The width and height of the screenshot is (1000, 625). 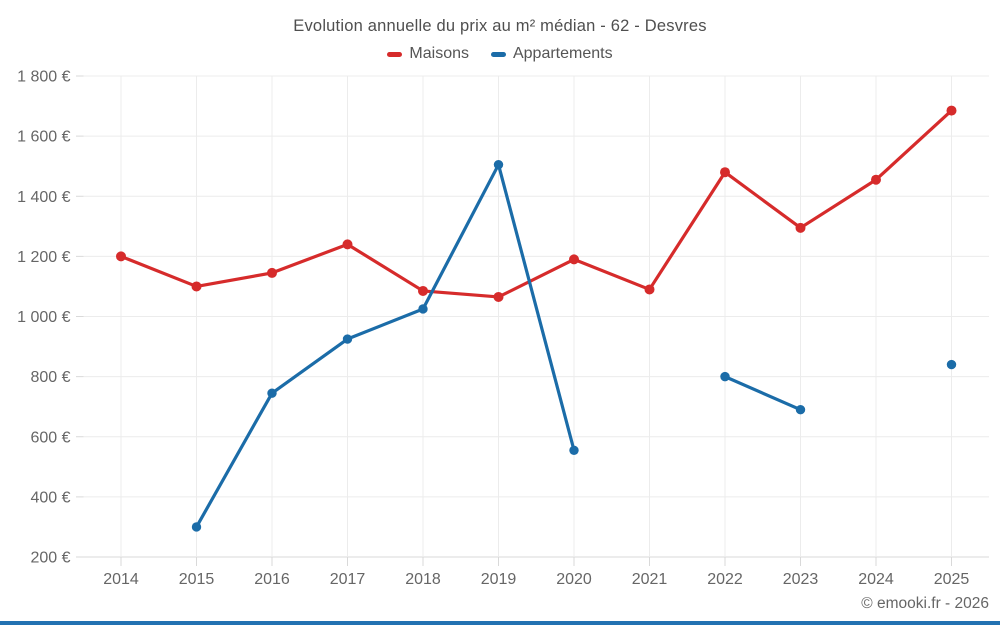 What do you see at coordinates (725, 172) in the screenshot?
I see `data-point-maisons-2022` at bounding box center [725, 172].